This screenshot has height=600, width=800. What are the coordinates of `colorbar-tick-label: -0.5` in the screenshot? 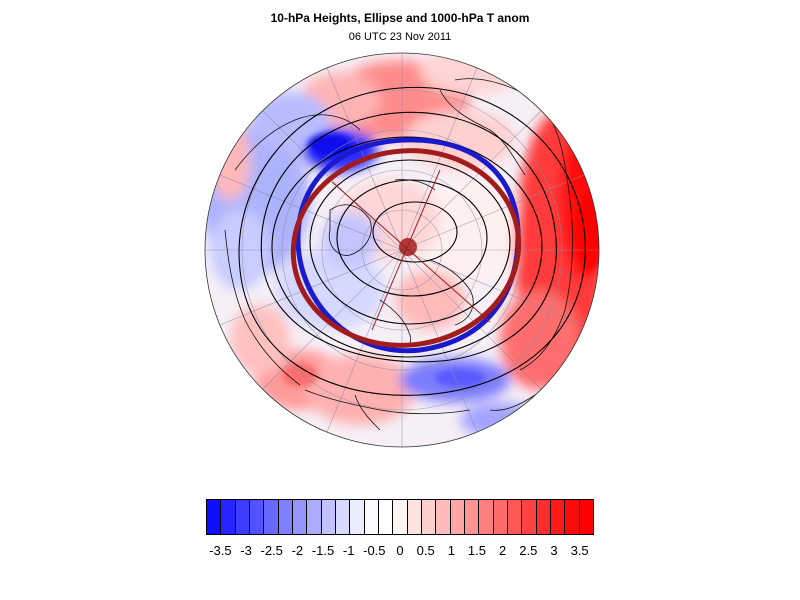 It's located at (374, 550).